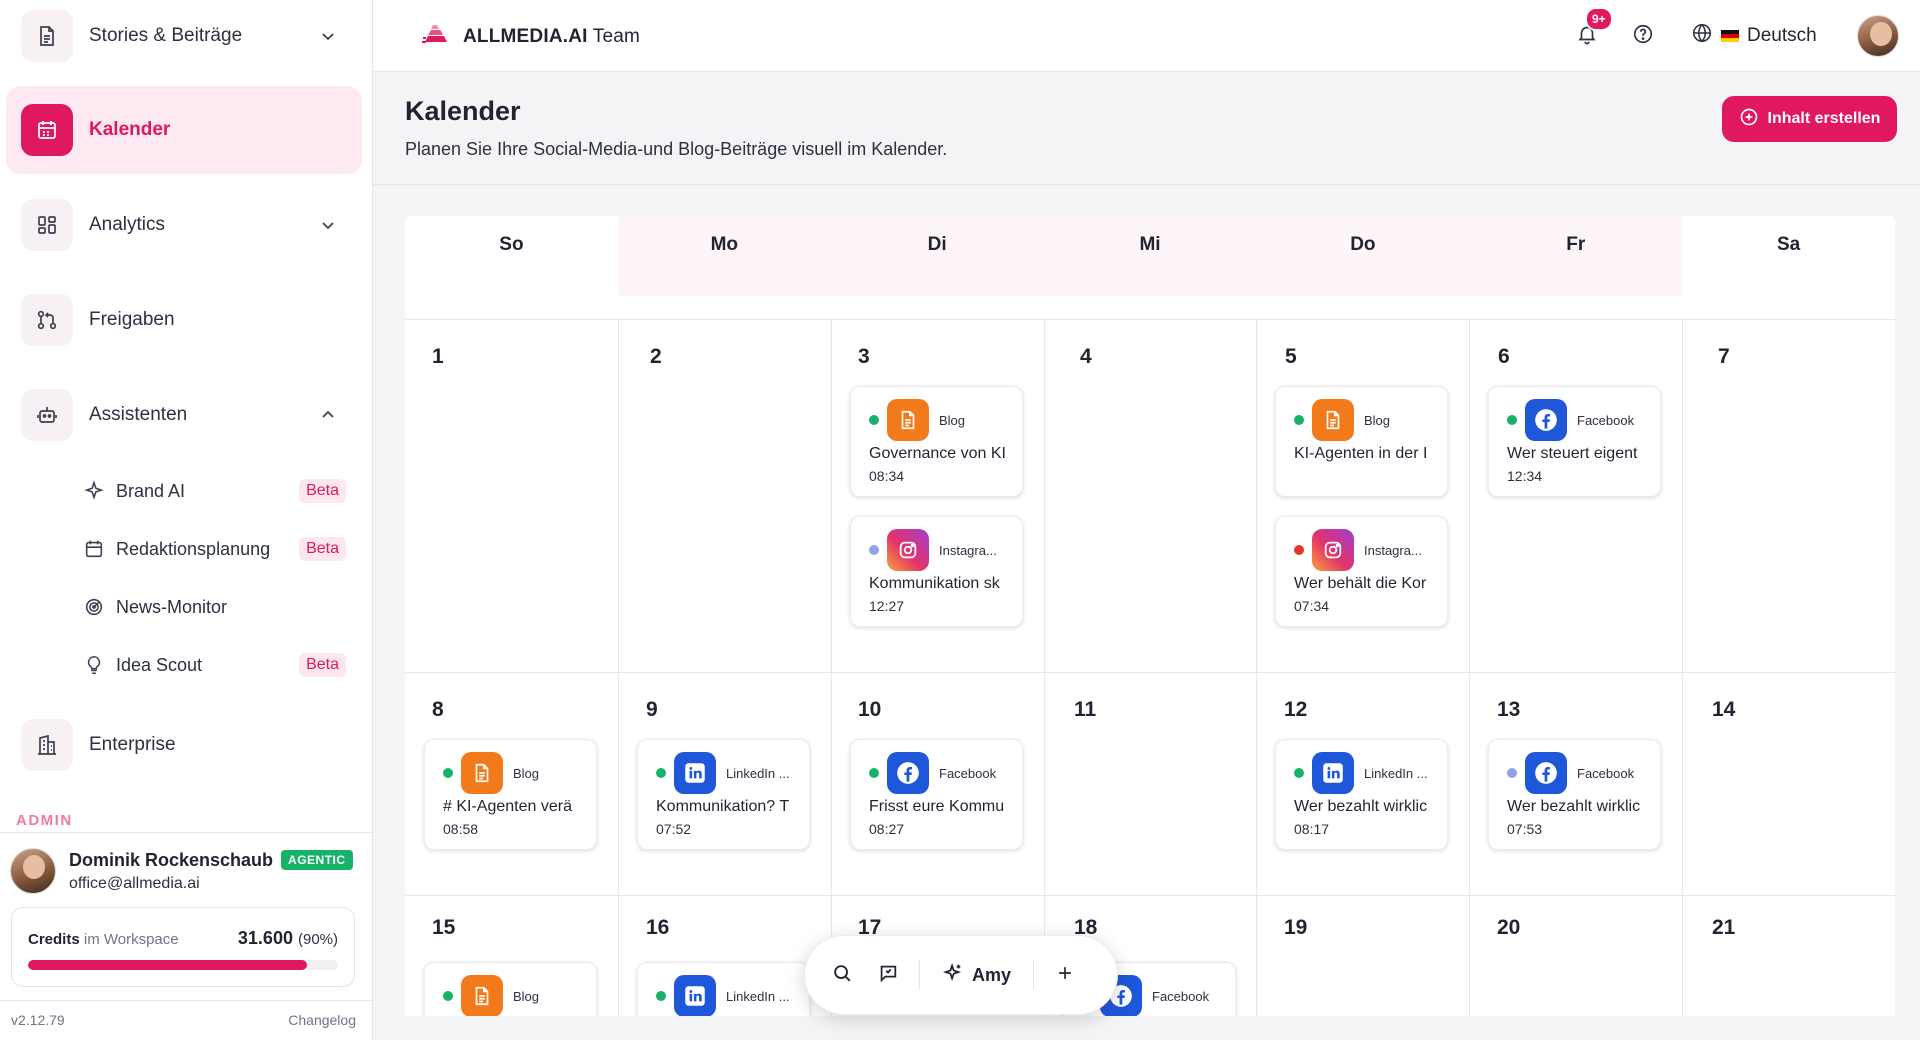 This screenshot has height=1040, width=1920. I want to click on instagram-icon, so click(1333, 550).